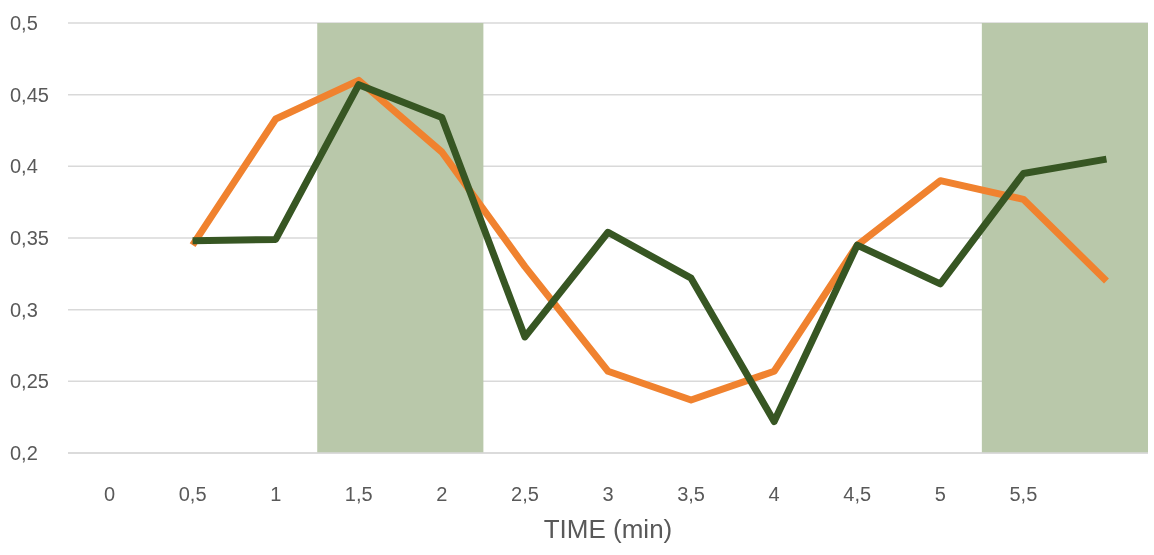 The width and height of the screenshot is (1154, 555). What do you see at coordinates (940, 494) in the screenshot?
I see `x-tick-label: 5` at bounding box center [940, 494].